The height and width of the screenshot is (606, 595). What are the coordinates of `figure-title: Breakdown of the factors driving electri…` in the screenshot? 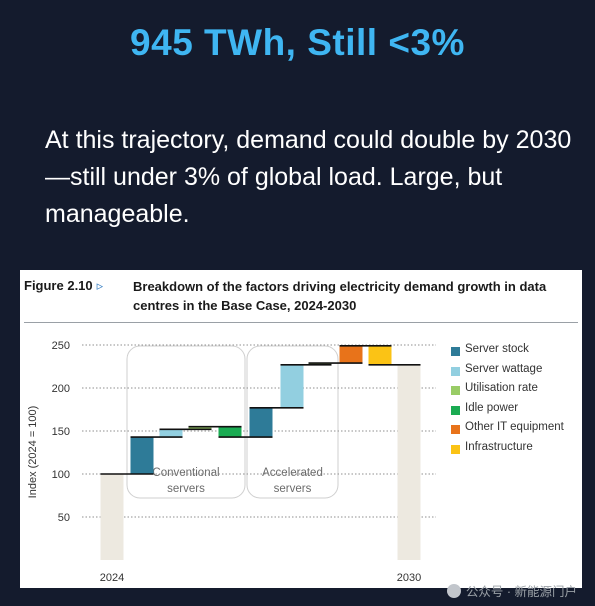 It's located at (340, 296).